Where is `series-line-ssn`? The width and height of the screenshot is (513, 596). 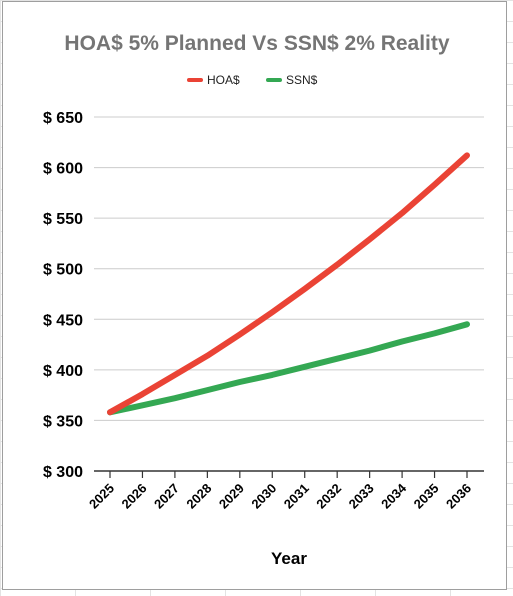 series-line-ssn is located at coordinates (288, 368).